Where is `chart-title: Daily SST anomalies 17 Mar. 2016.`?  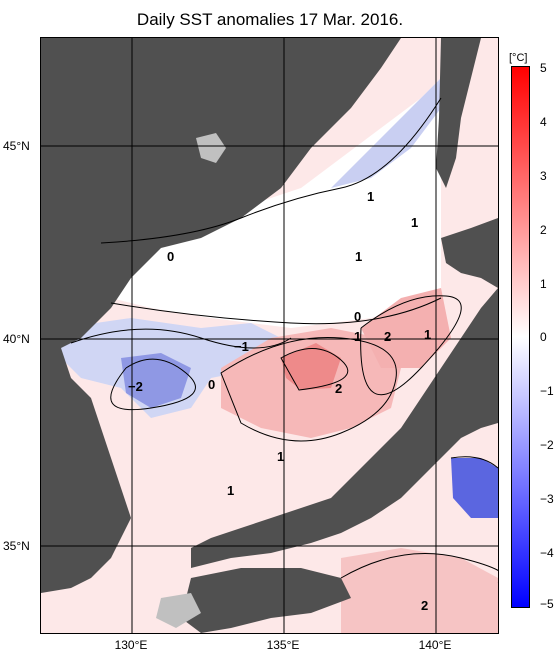
chart-title: Daily SST anomalies 17 Mar. 2016. is located at coordinates (270, 19).